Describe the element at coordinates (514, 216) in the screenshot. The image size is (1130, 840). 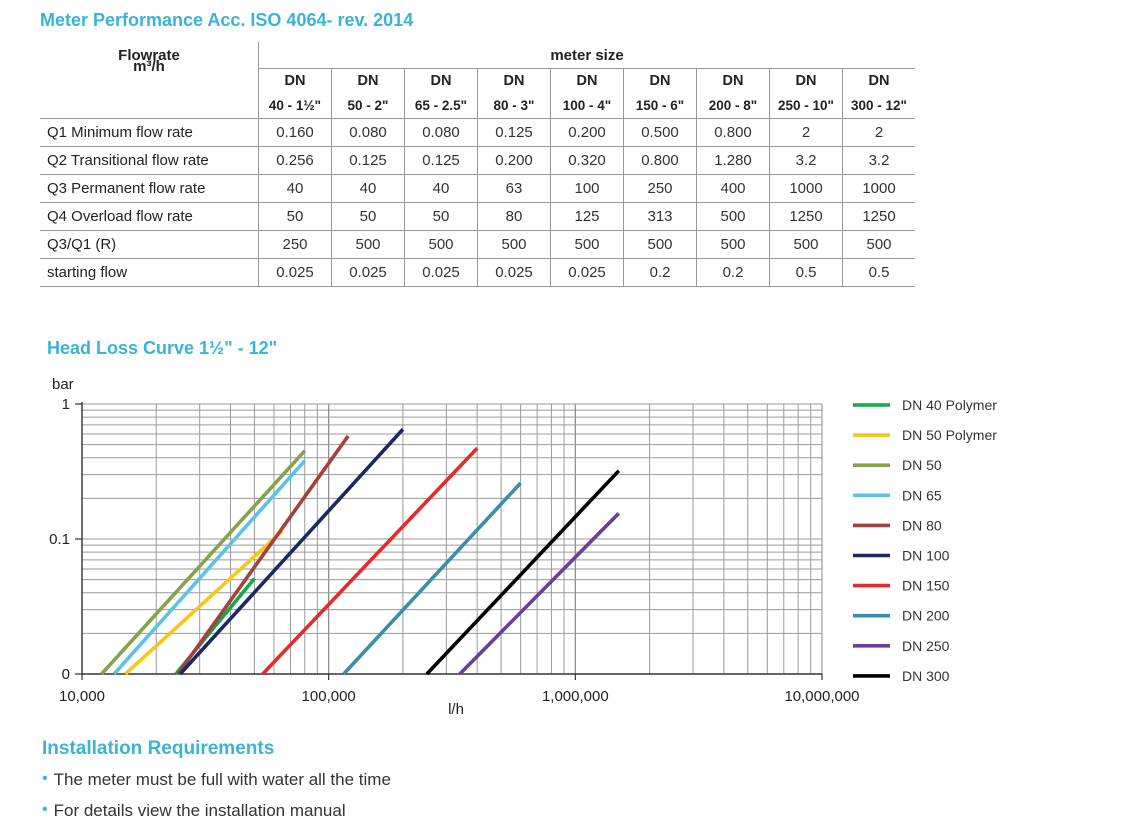
I see `table-cell: 80` at that location.